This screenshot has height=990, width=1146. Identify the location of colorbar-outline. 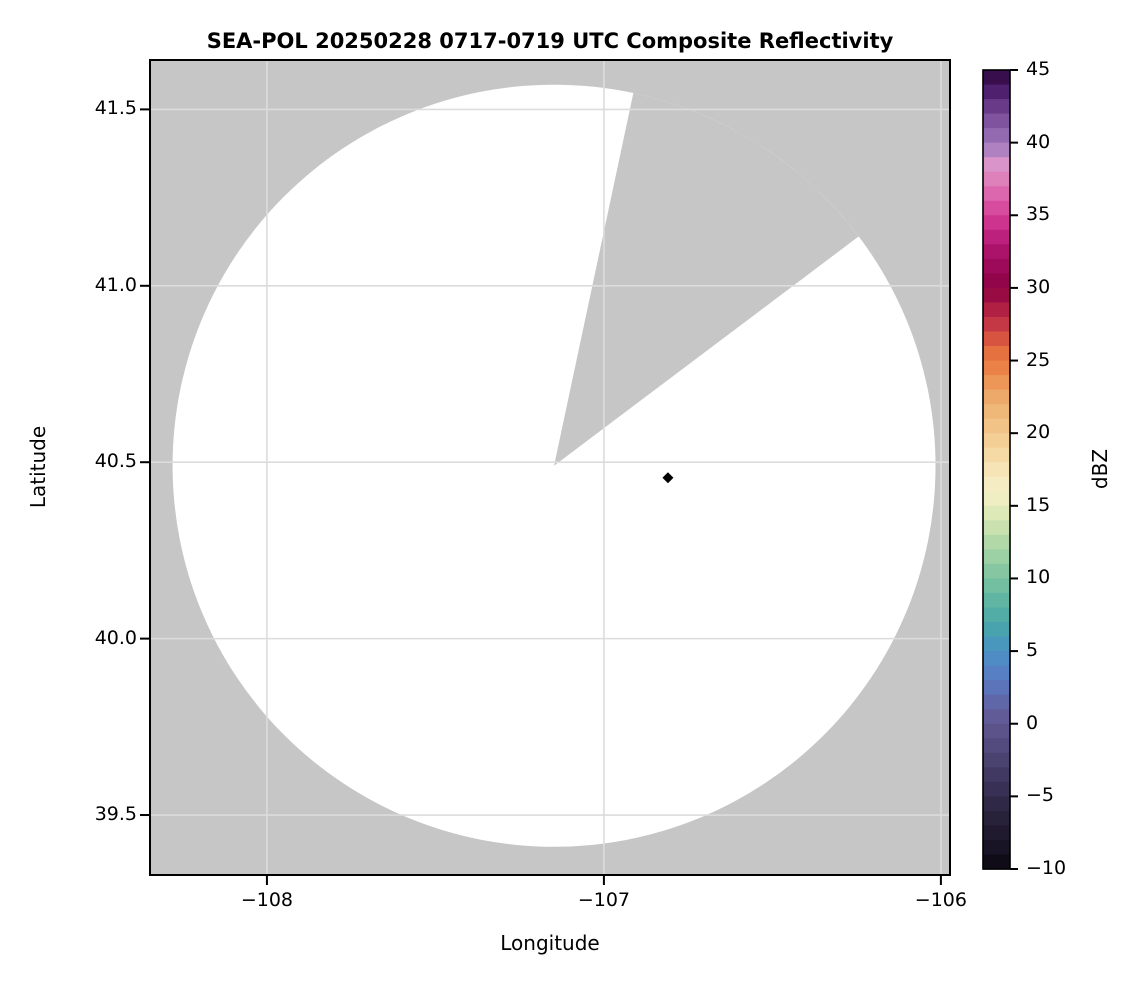
(996, 469).